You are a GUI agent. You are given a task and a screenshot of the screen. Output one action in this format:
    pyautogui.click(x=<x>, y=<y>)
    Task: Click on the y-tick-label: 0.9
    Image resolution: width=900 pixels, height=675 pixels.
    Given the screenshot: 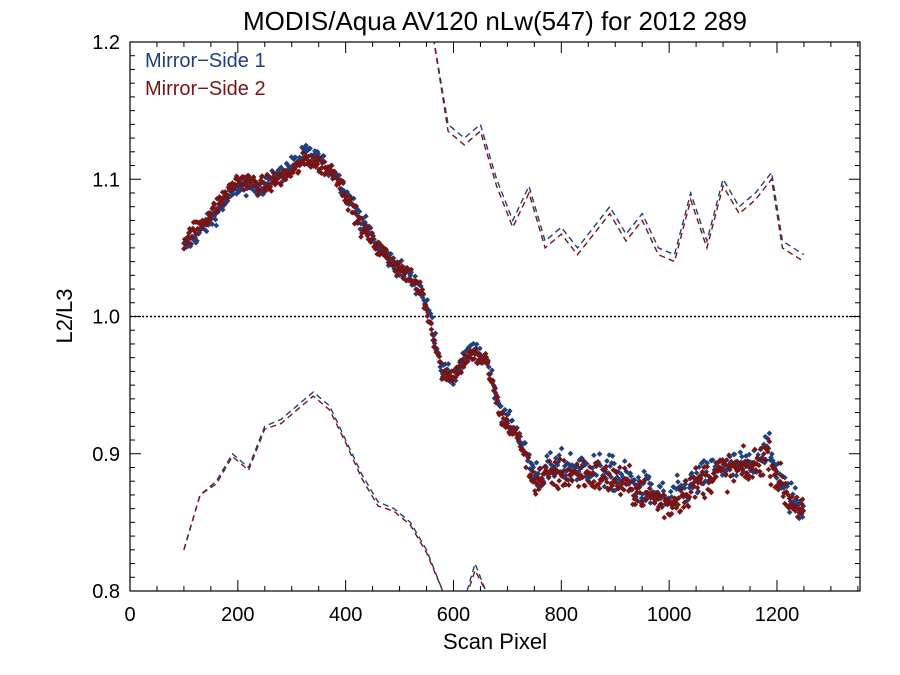 What is the action you would take?
    pyautogui.click(x=106, y=455)
    